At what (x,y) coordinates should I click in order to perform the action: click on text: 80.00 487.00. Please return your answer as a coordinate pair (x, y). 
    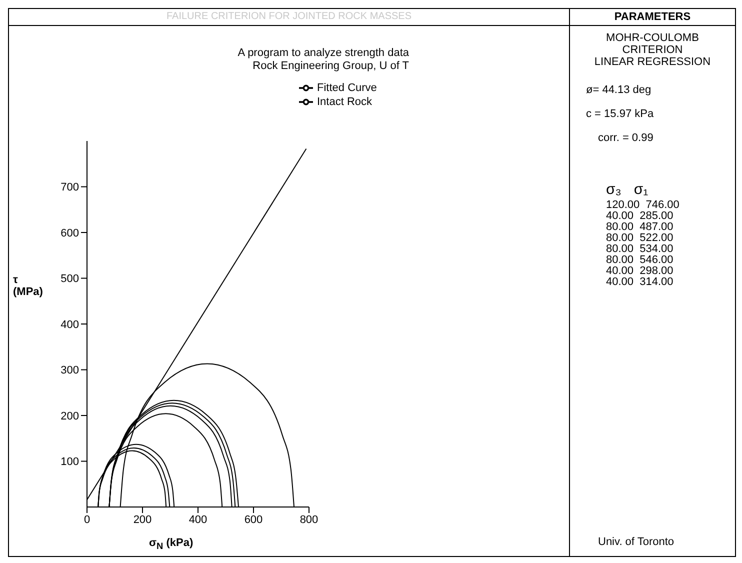
    Looking at the image, I should click on (640, 227).